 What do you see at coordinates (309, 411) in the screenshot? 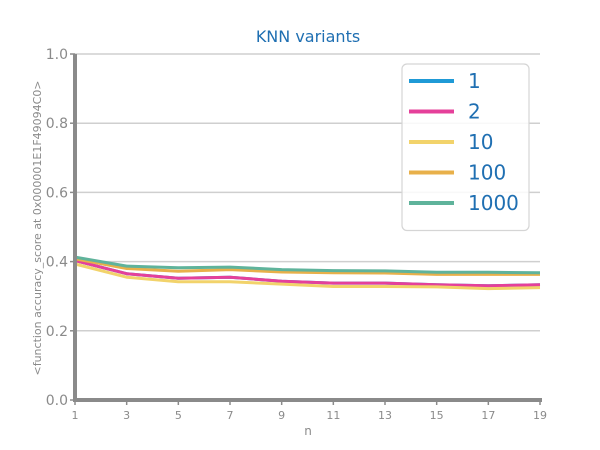
I see `x-axis-ticks: 1 3 5 7 9 11 13 15 17 19` at bounding box center [309, 411].